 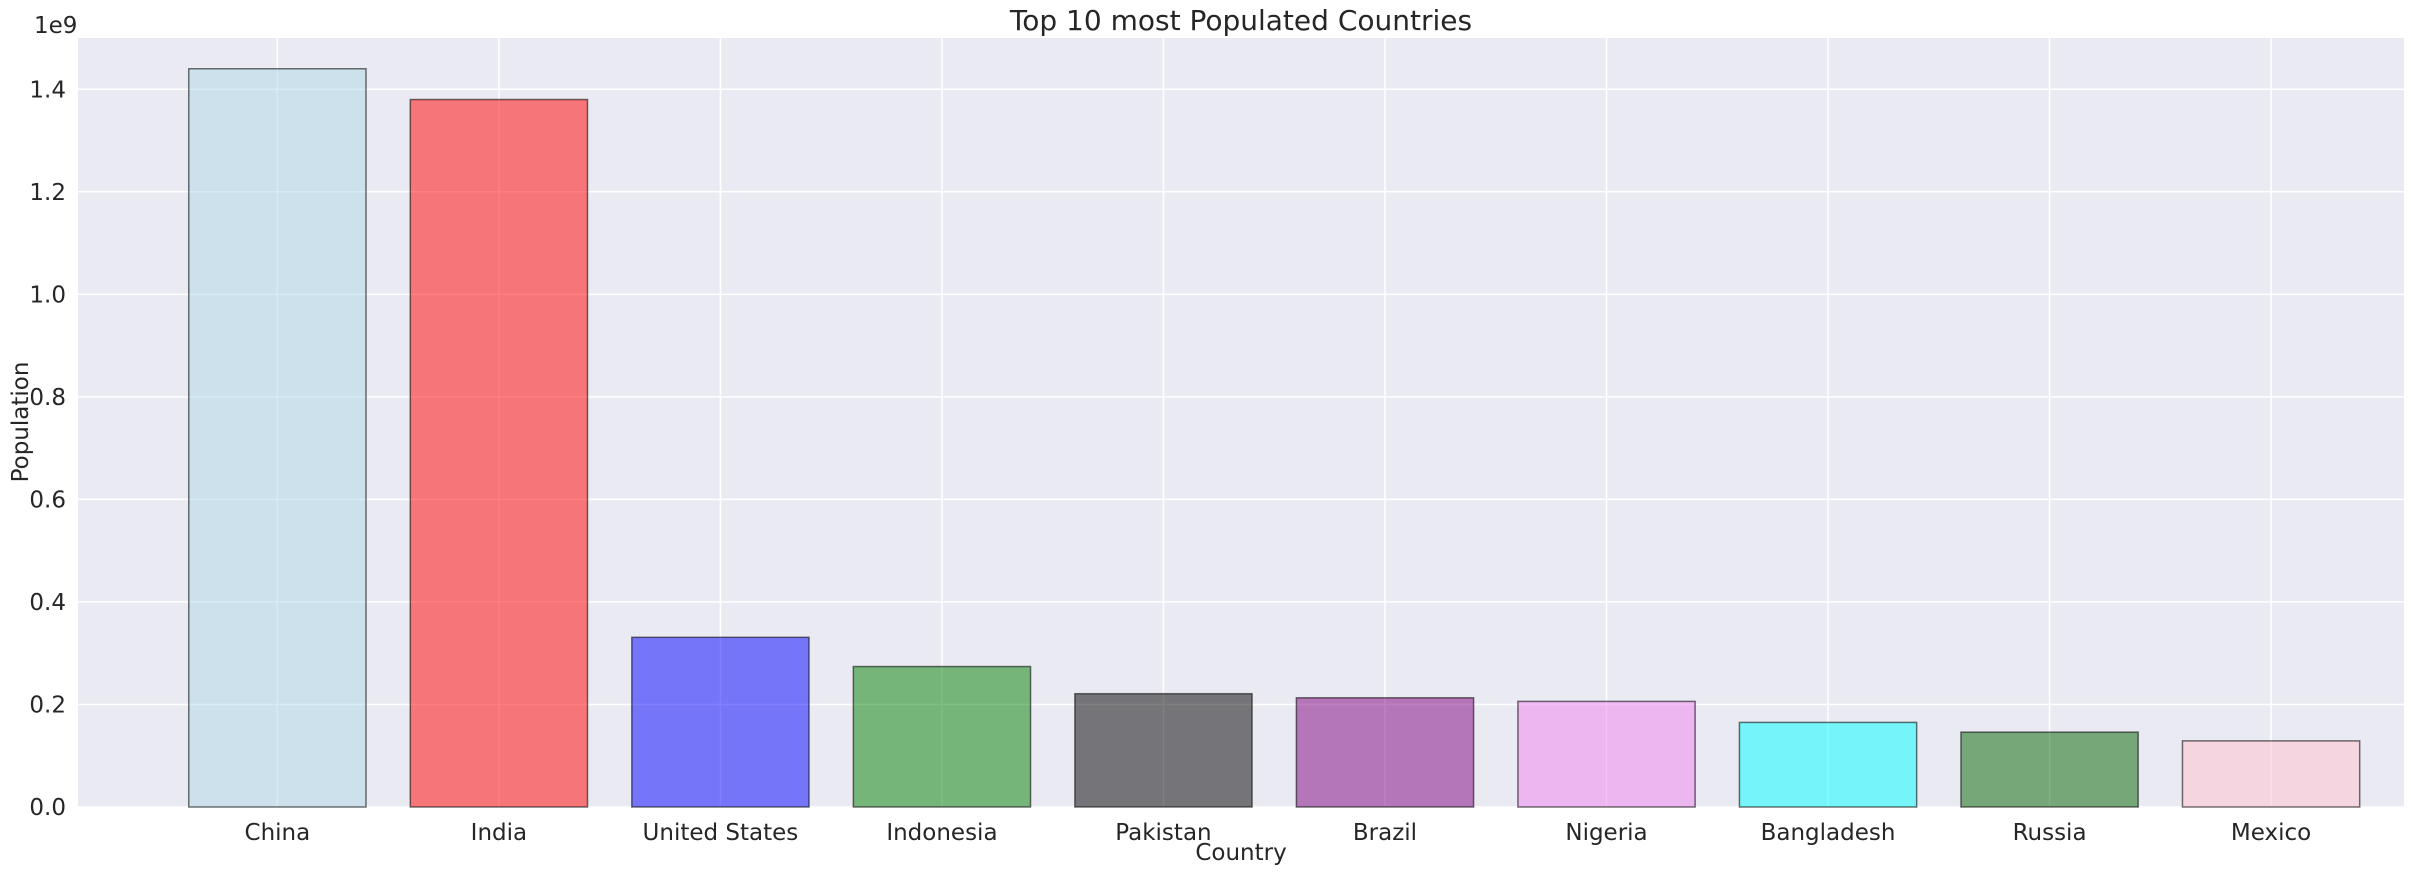 I want to click on y-tick-label: 0.6, so click(x=47, y=500).